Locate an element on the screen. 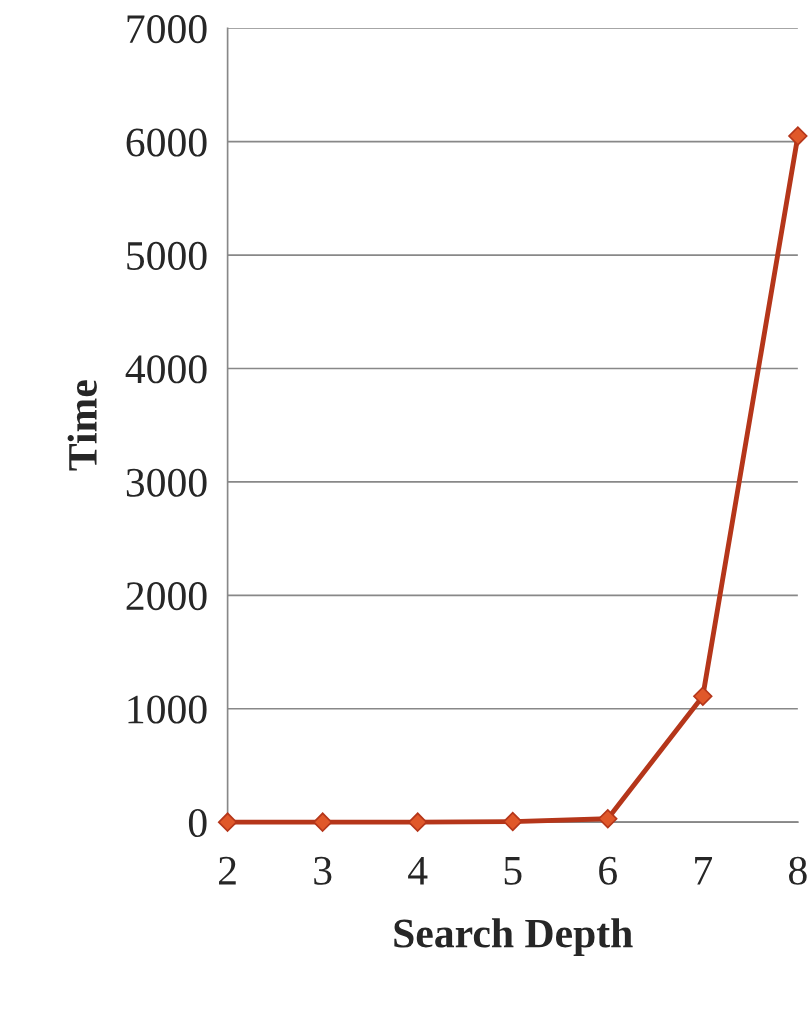  x-tick-label: 6 is located at coordinates (608, 870).